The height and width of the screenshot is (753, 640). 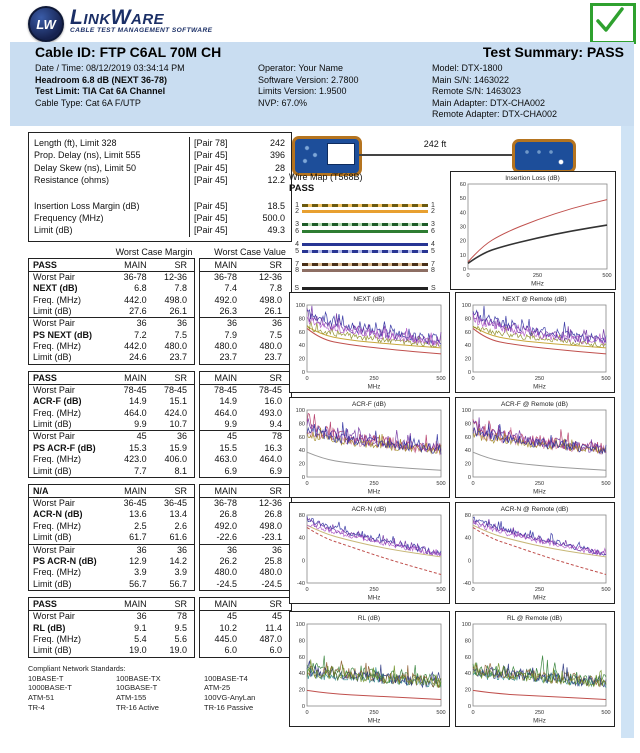 I want to click on margin-main-value: 464.0, so click(x=135, y=412).